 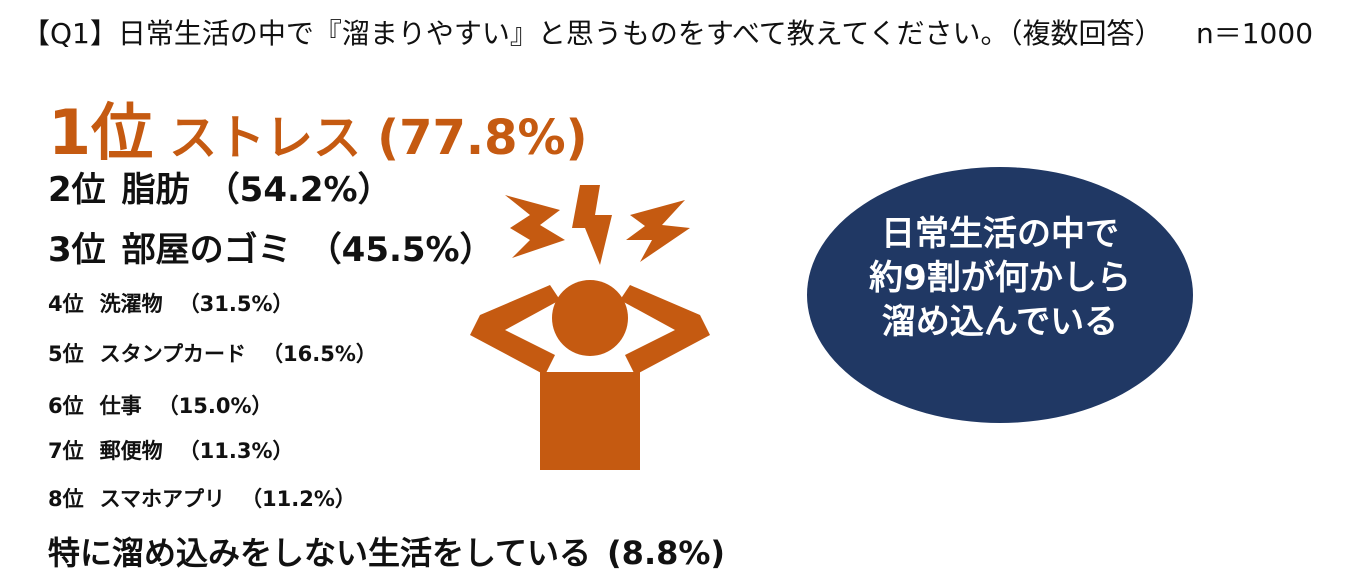 I want to click on callout-line: 日常生活の中で, so click(x=1000, y=234).